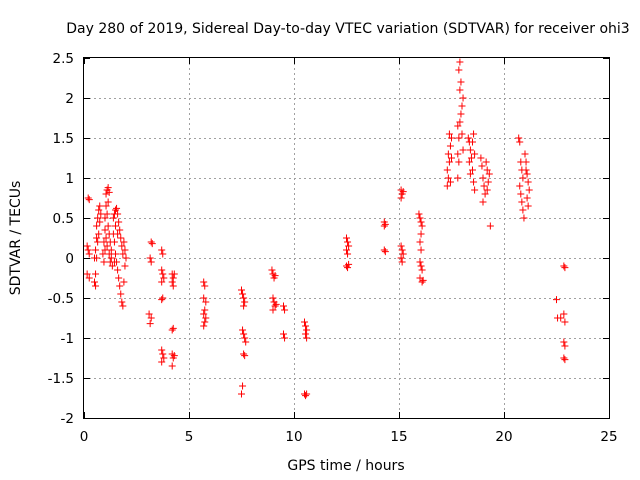 The height and width of the screenshot is (480, 640). Describe the element at coordinates (69, 99) in the screenshot. I see `y-tick-label: 2` at that location.